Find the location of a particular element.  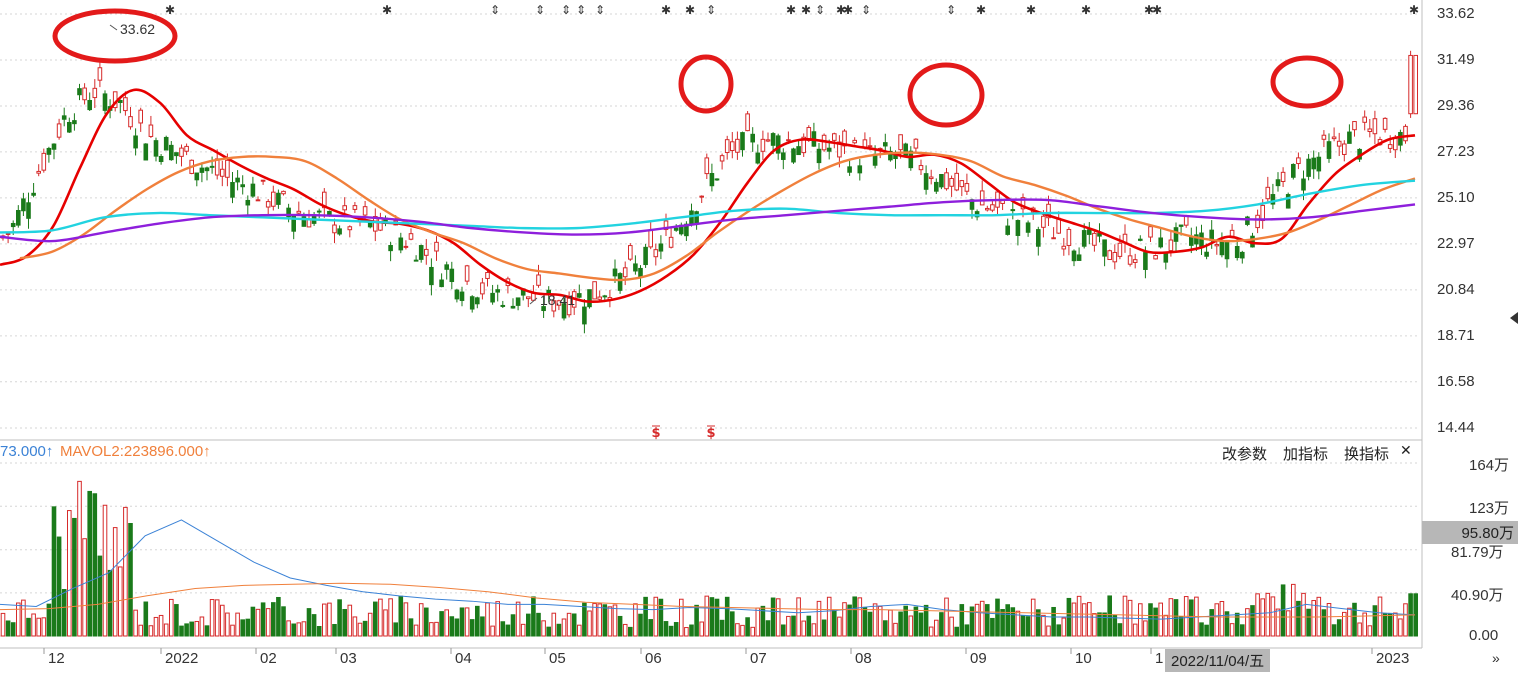

time-tick-label: 2023 is located at coordinates (1393, 658).